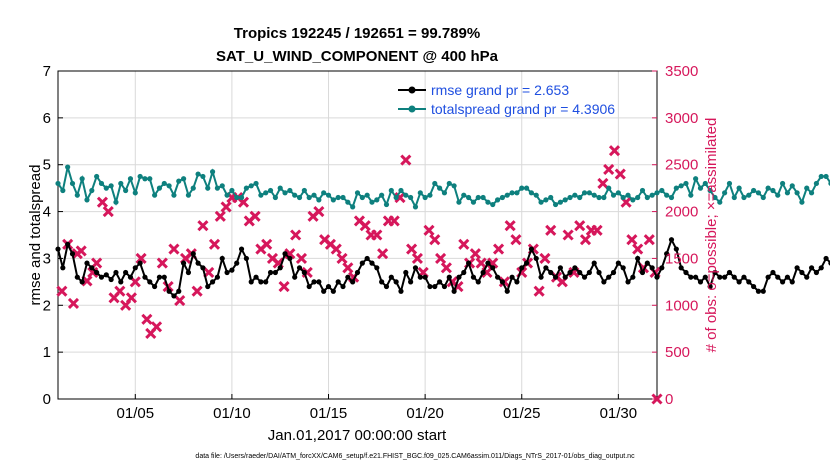  I want to click on y2-tick-label: 0, so click(669, 399).